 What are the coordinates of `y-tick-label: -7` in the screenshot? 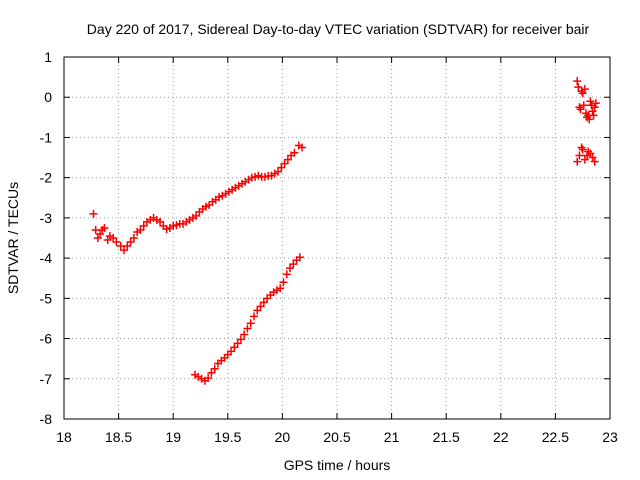 It's located at (46, 379).